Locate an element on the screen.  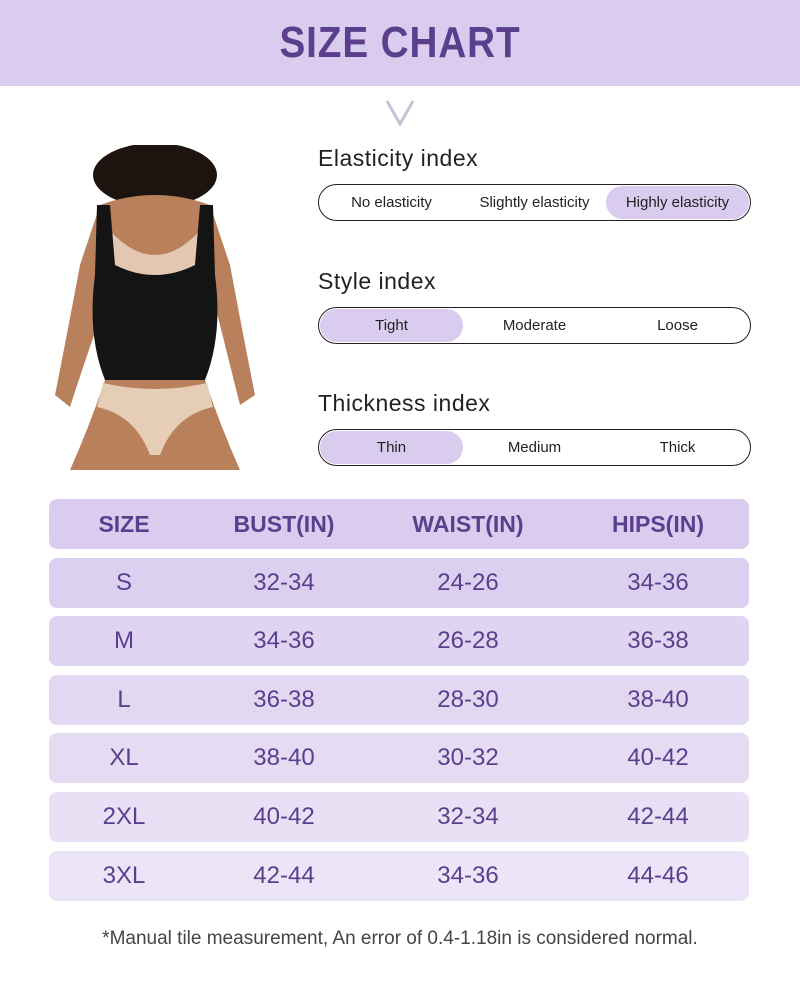
cell-hips: 34-36 is located at coordinates (658, 582).